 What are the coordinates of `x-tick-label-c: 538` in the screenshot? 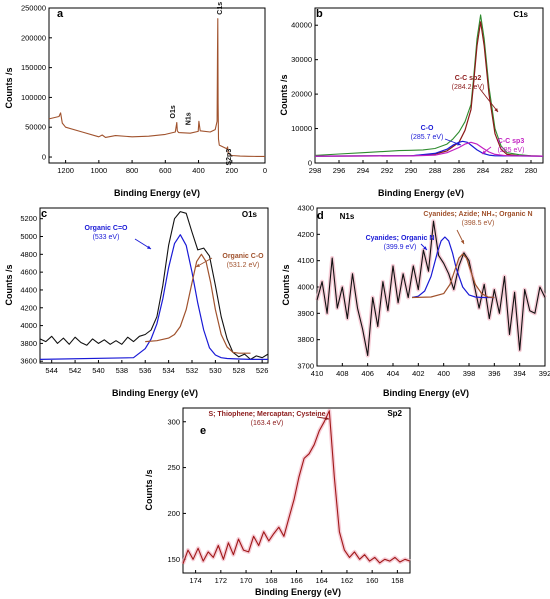 It's located at (122, 370).